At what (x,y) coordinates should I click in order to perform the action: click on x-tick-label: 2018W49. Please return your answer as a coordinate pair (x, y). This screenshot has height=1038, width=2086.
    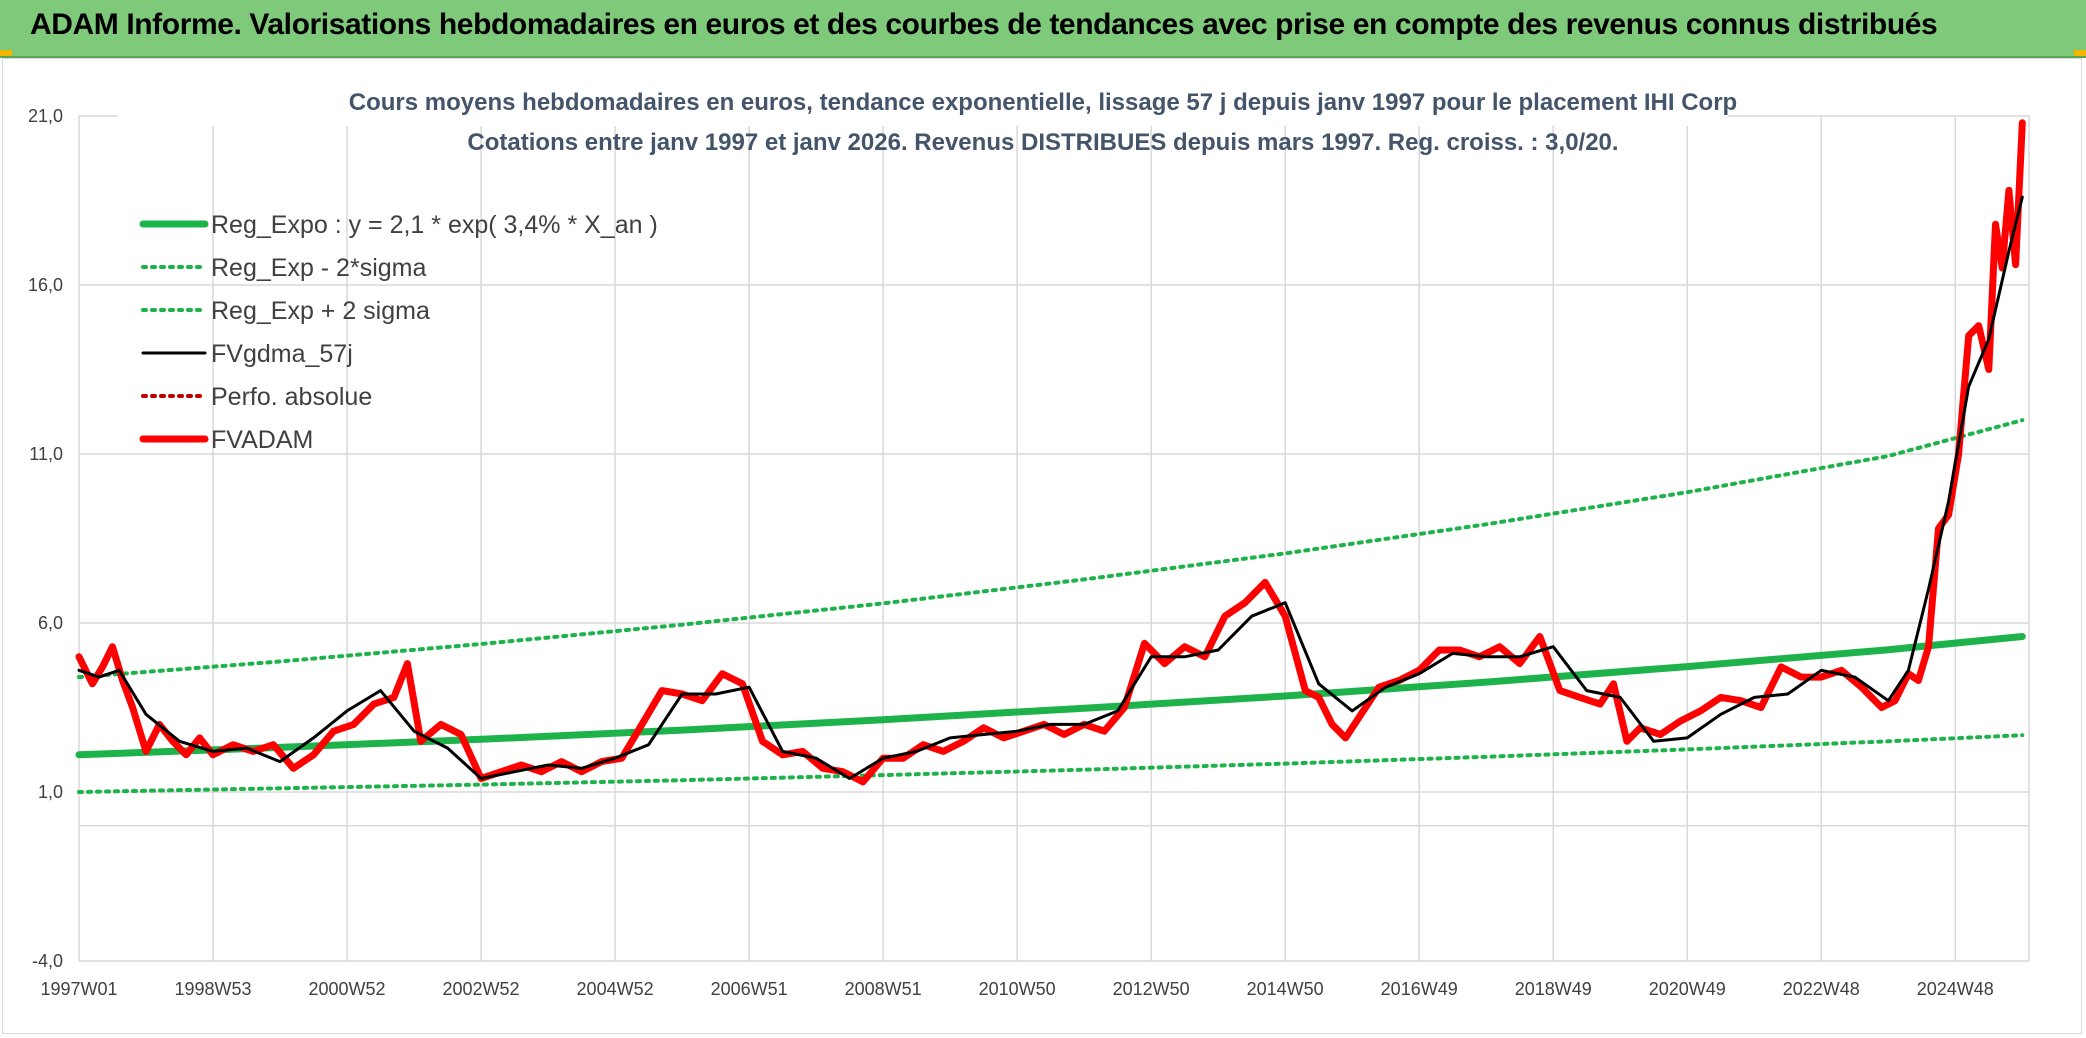
    Looking at the image, I should click on (1553, 989).